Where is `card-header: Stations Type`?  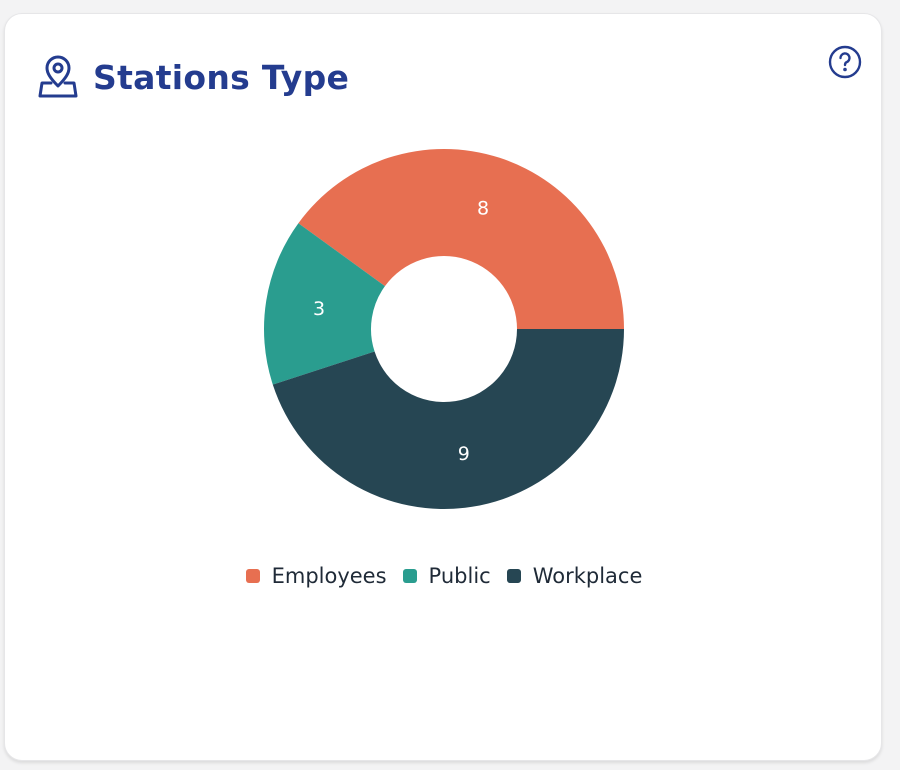 card-header: Stations Type is located at coordinates (193, 77).